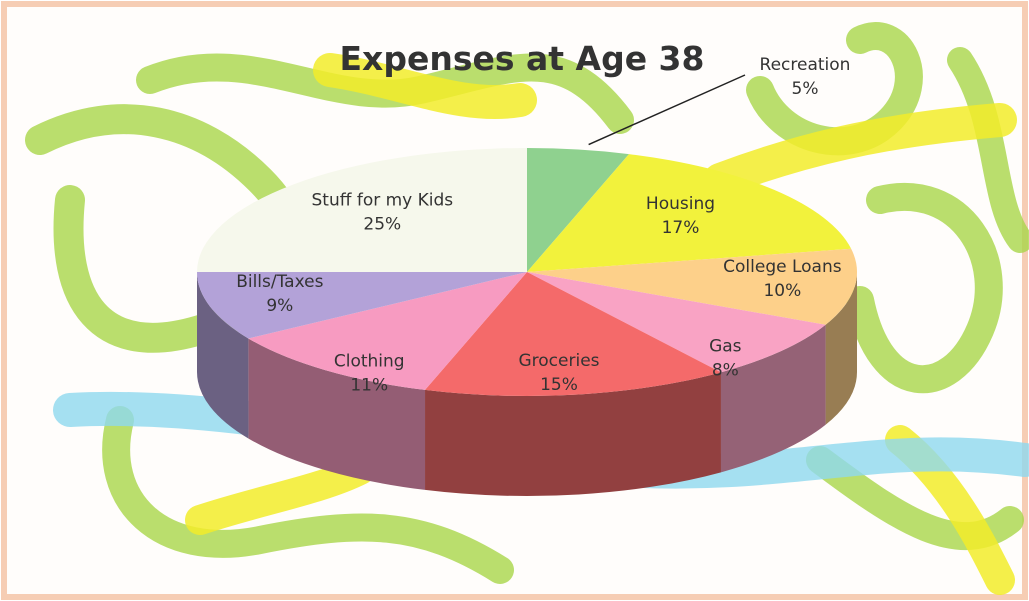  I want to click on slice-label: College Loans 10%, so click(782, 279).